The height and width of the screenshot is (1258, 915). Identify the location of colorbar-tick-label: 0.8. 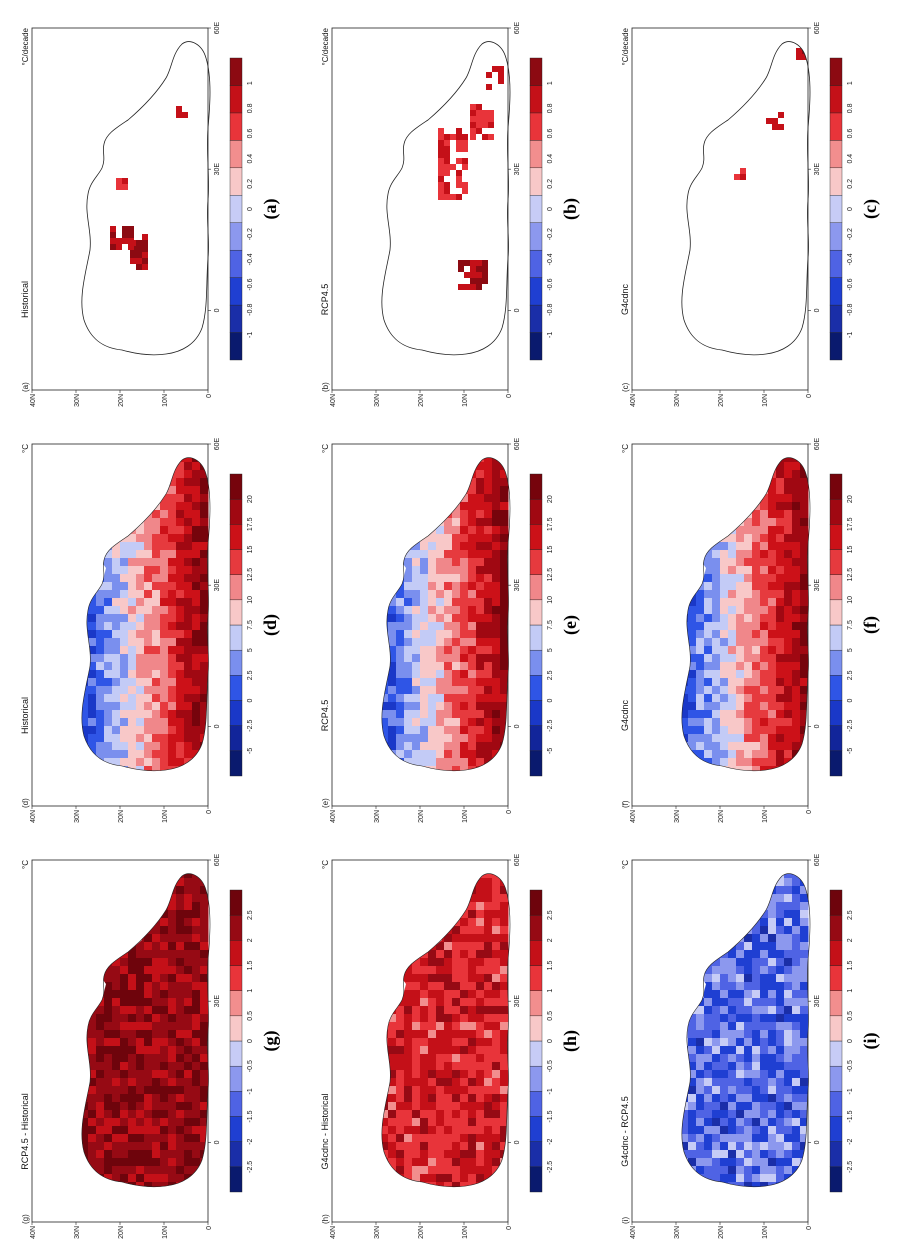
(550, 108).